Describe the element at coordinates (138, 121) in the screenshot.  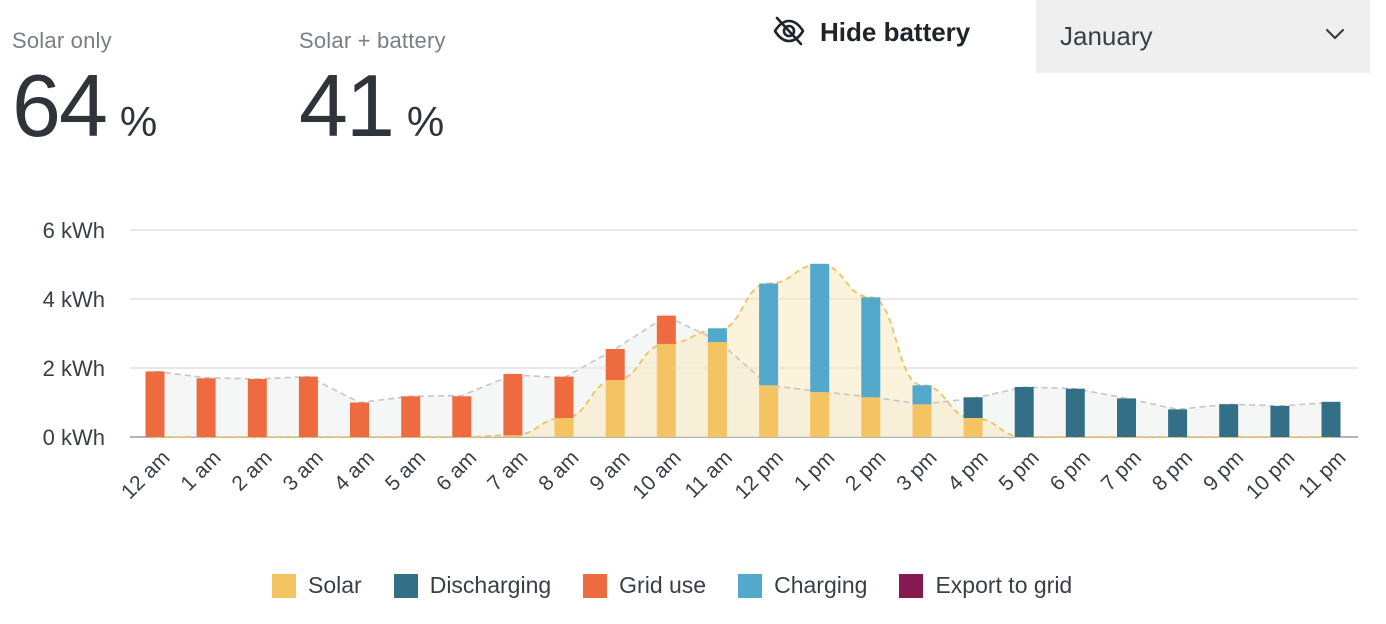
I see `stat-solar-only-unit: %` at that location.